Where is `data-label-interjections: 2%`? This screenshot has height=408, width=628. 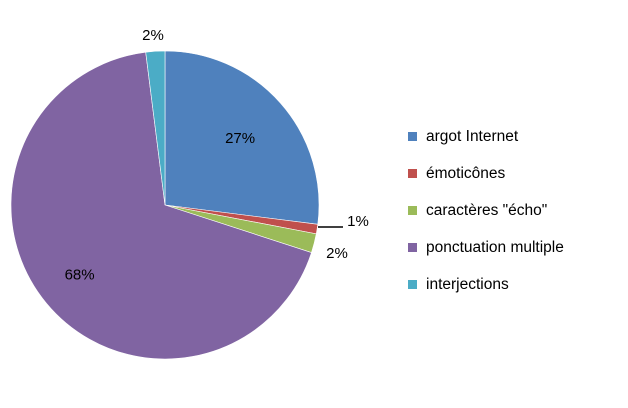
data-label-interjections: 2% is located at coordinates (153, 35).